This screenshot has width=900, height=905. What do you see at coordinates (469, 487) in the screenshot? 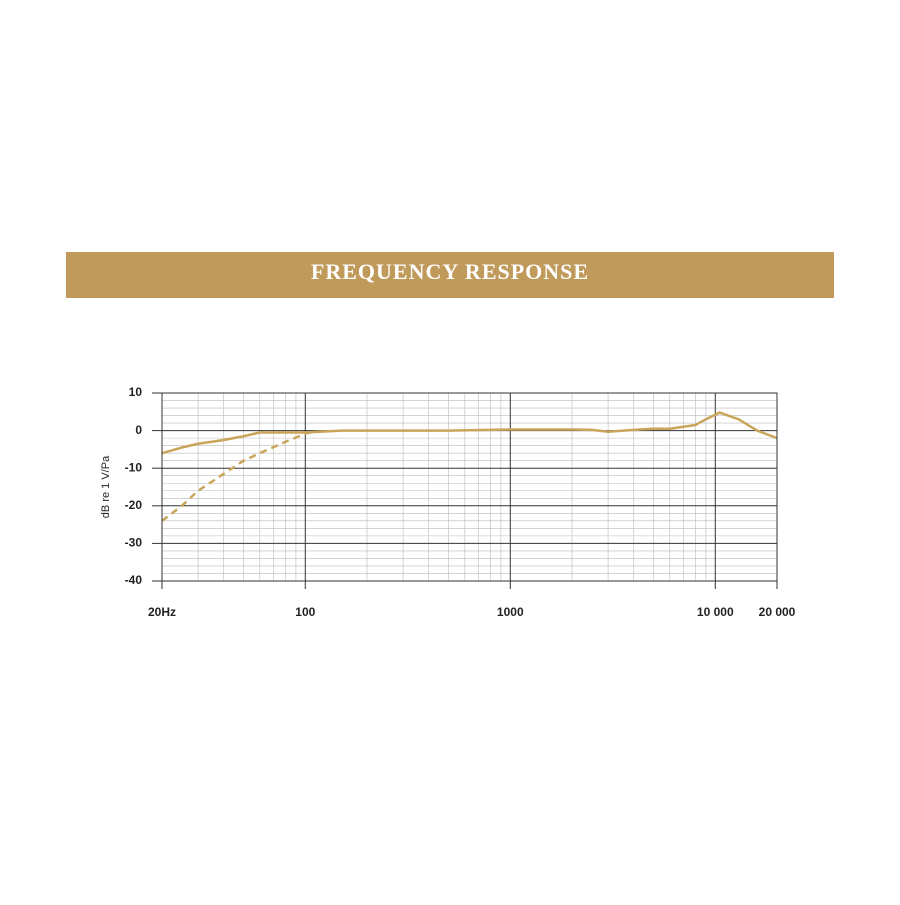
I see `plot-frame` at bounding box center [469, 487].